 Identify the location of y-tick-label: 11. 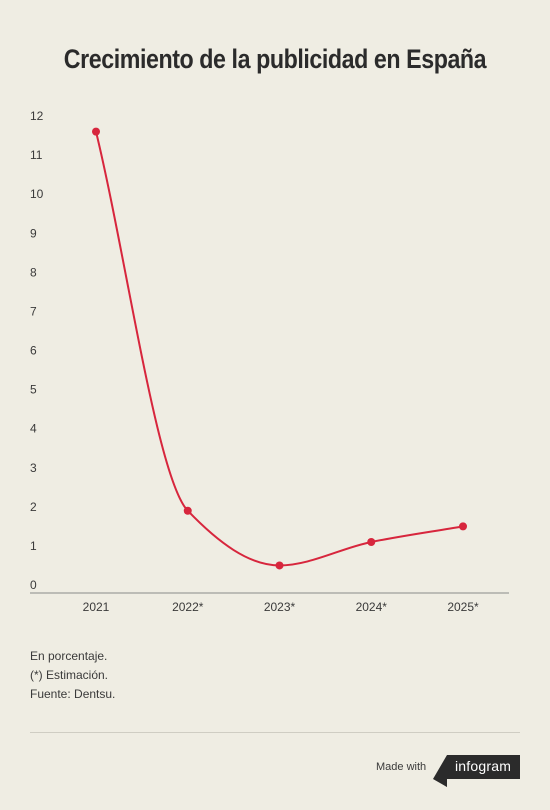
(36, 155).